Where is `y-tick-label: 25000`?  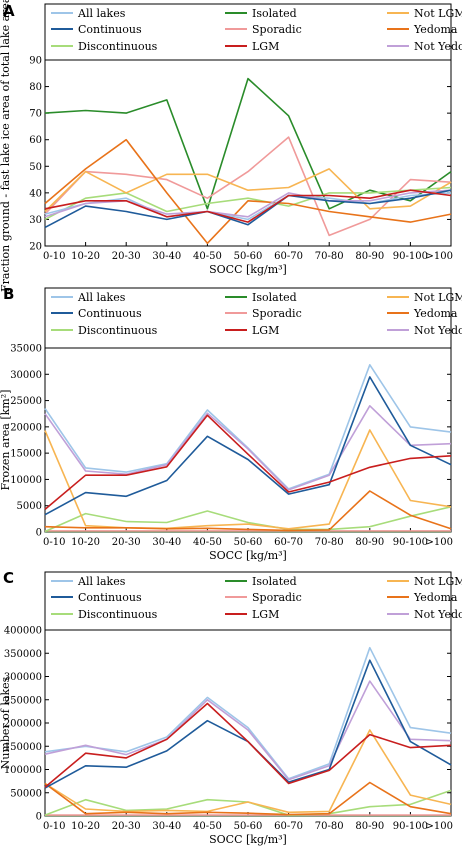 y-tick-label: 25000 is located at coordinates (26, 401).